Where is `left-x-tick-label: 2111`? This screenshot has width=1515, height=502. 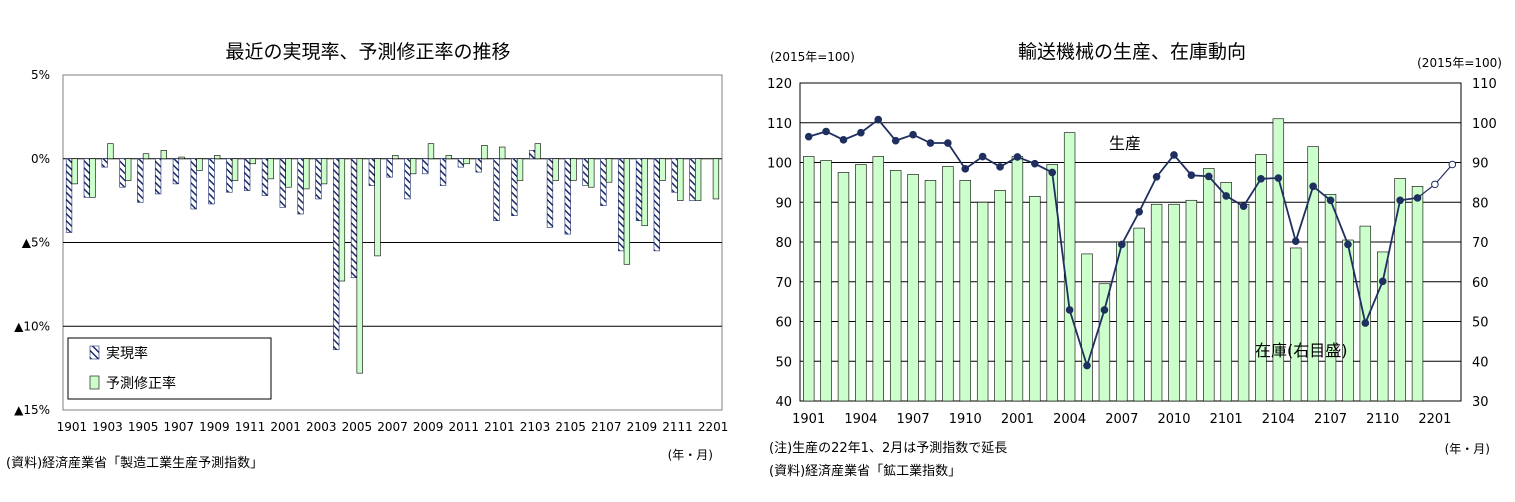
left-x-tick-label: 2111 is located at coordinates (677, 427).